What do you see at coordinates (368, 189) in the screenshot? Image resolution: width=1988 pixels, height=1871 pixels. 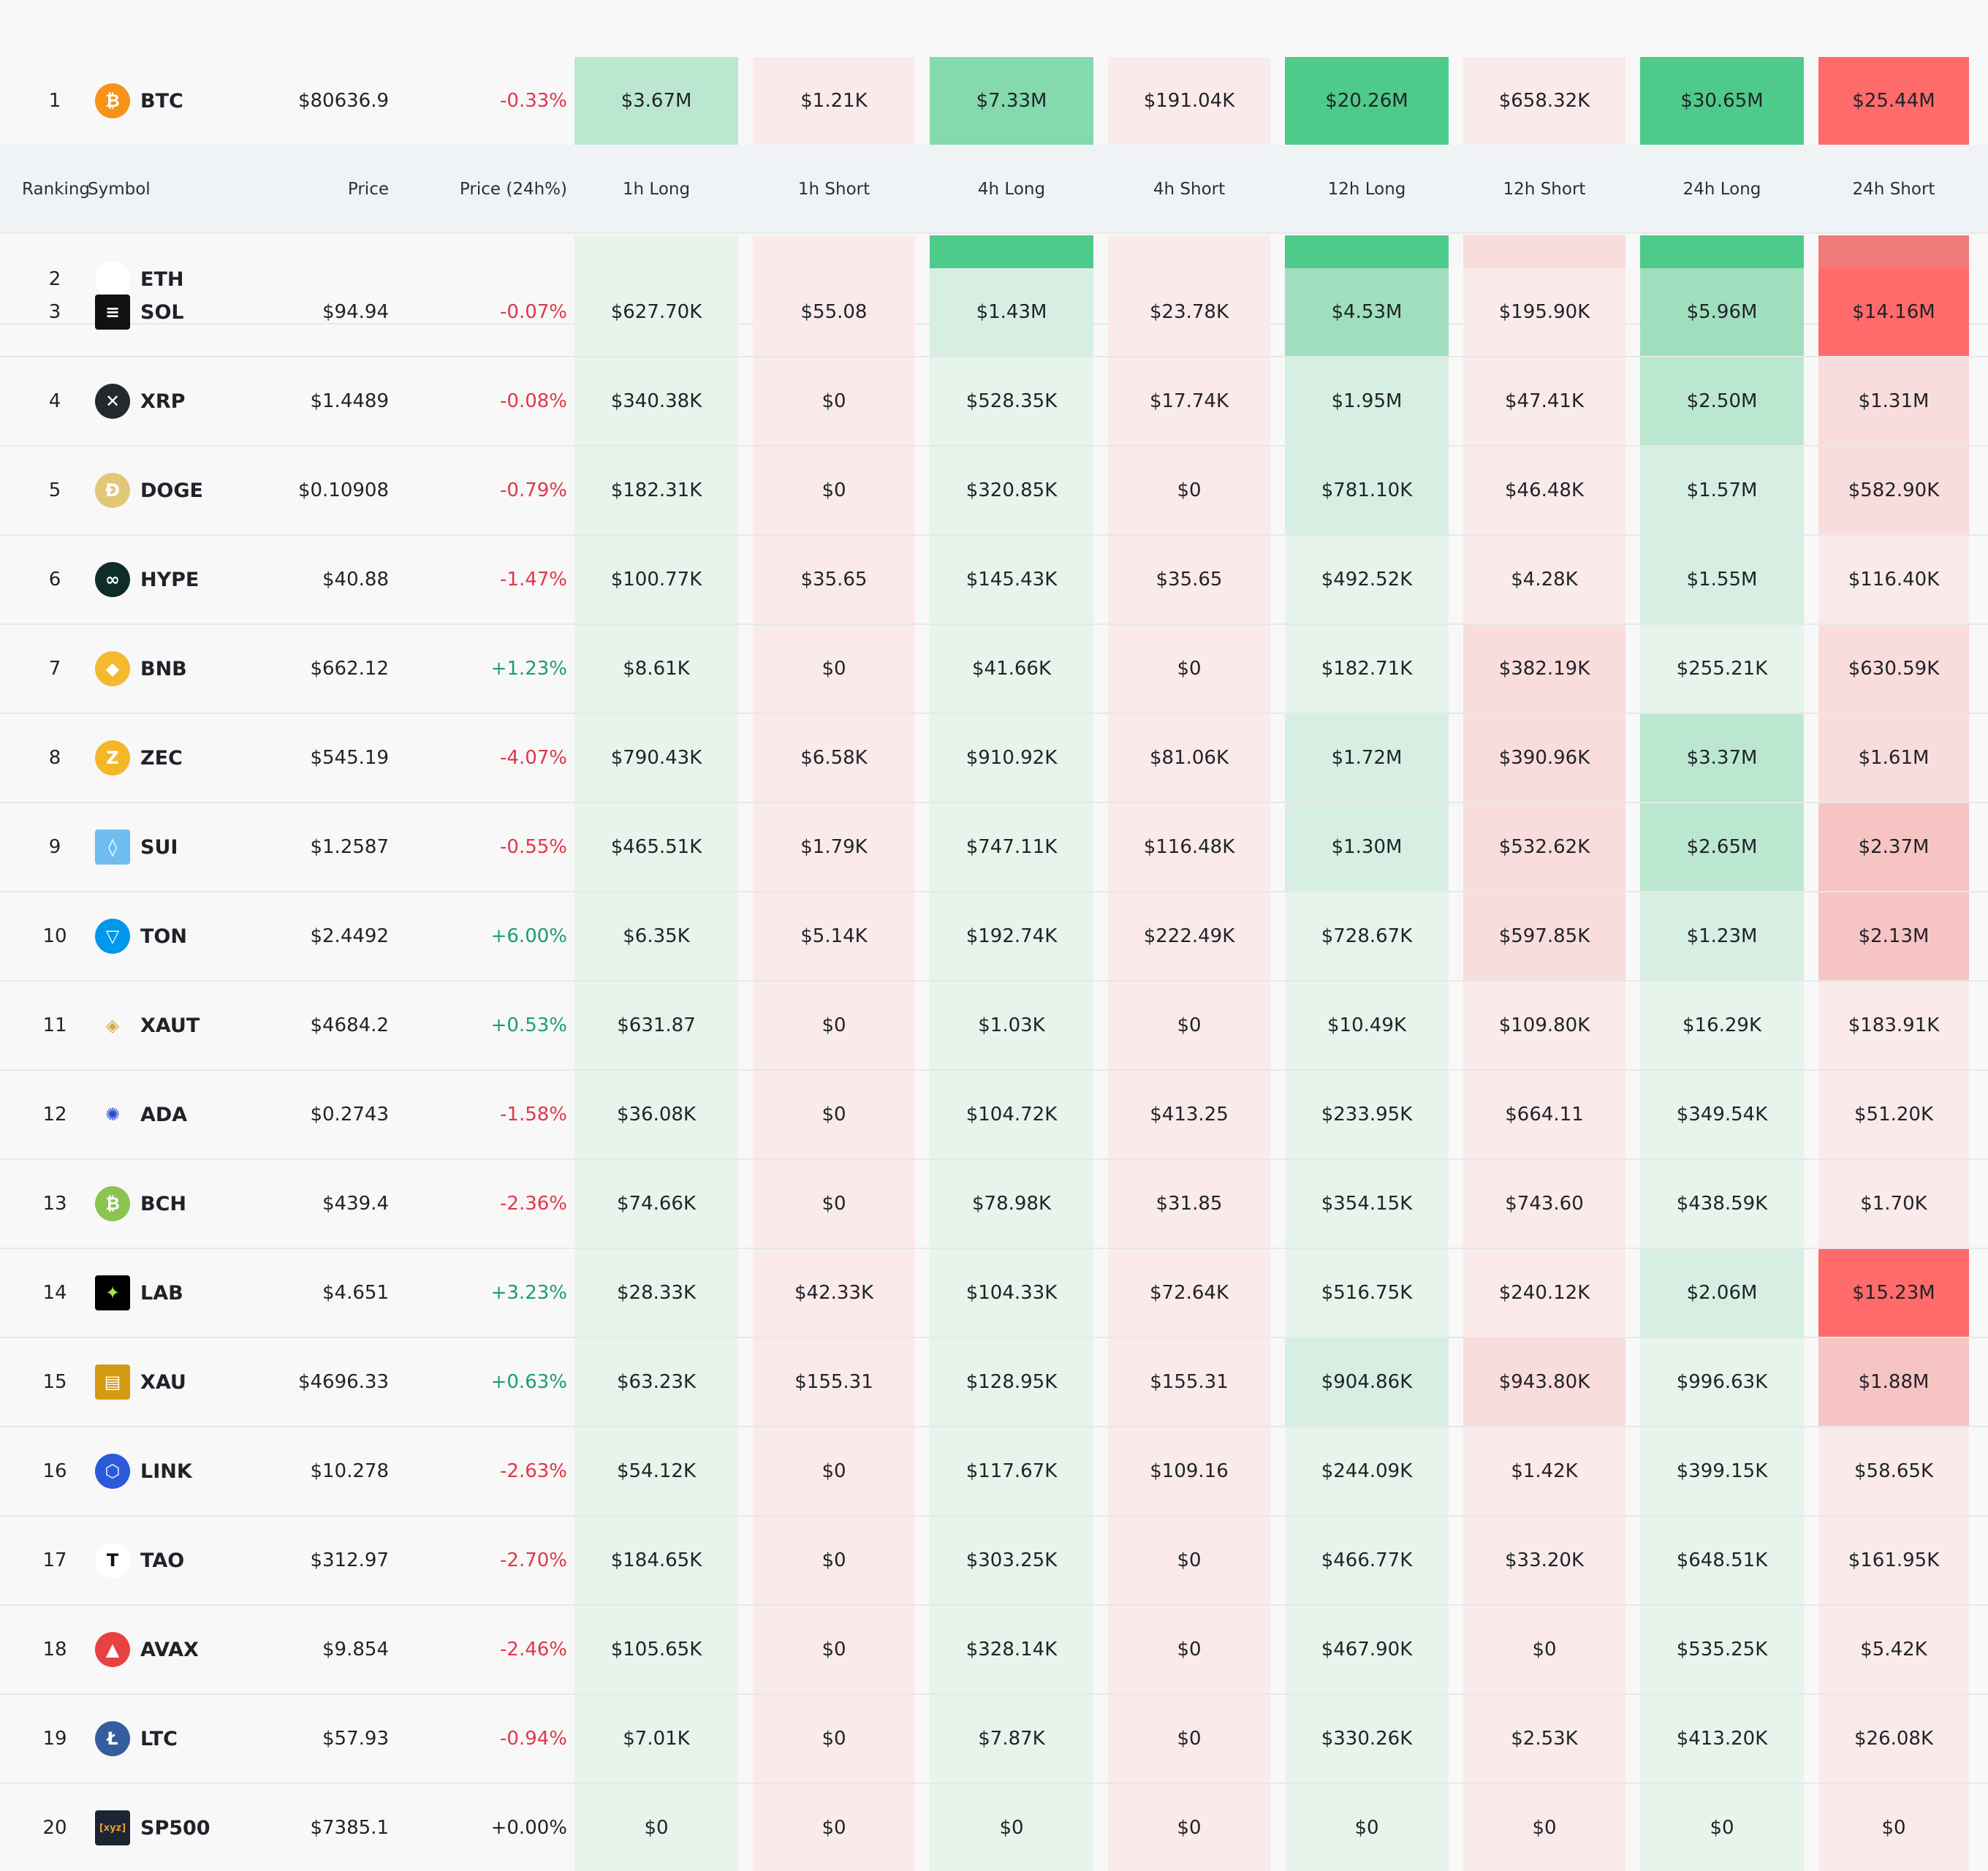 I see `header-price: Price` at bounding box center [368, 189].